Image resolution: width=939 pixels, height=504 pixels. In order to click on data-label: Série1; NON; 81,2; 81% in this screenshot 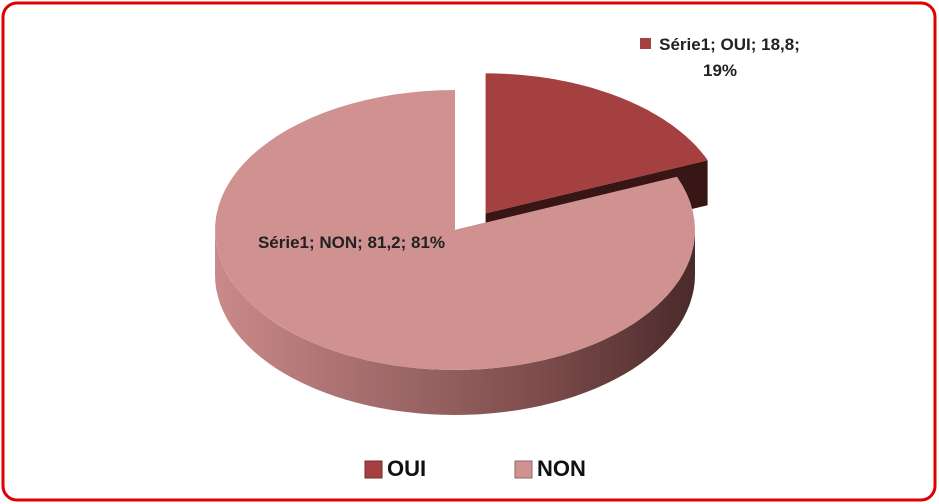, I will do `click(342, 243)`.